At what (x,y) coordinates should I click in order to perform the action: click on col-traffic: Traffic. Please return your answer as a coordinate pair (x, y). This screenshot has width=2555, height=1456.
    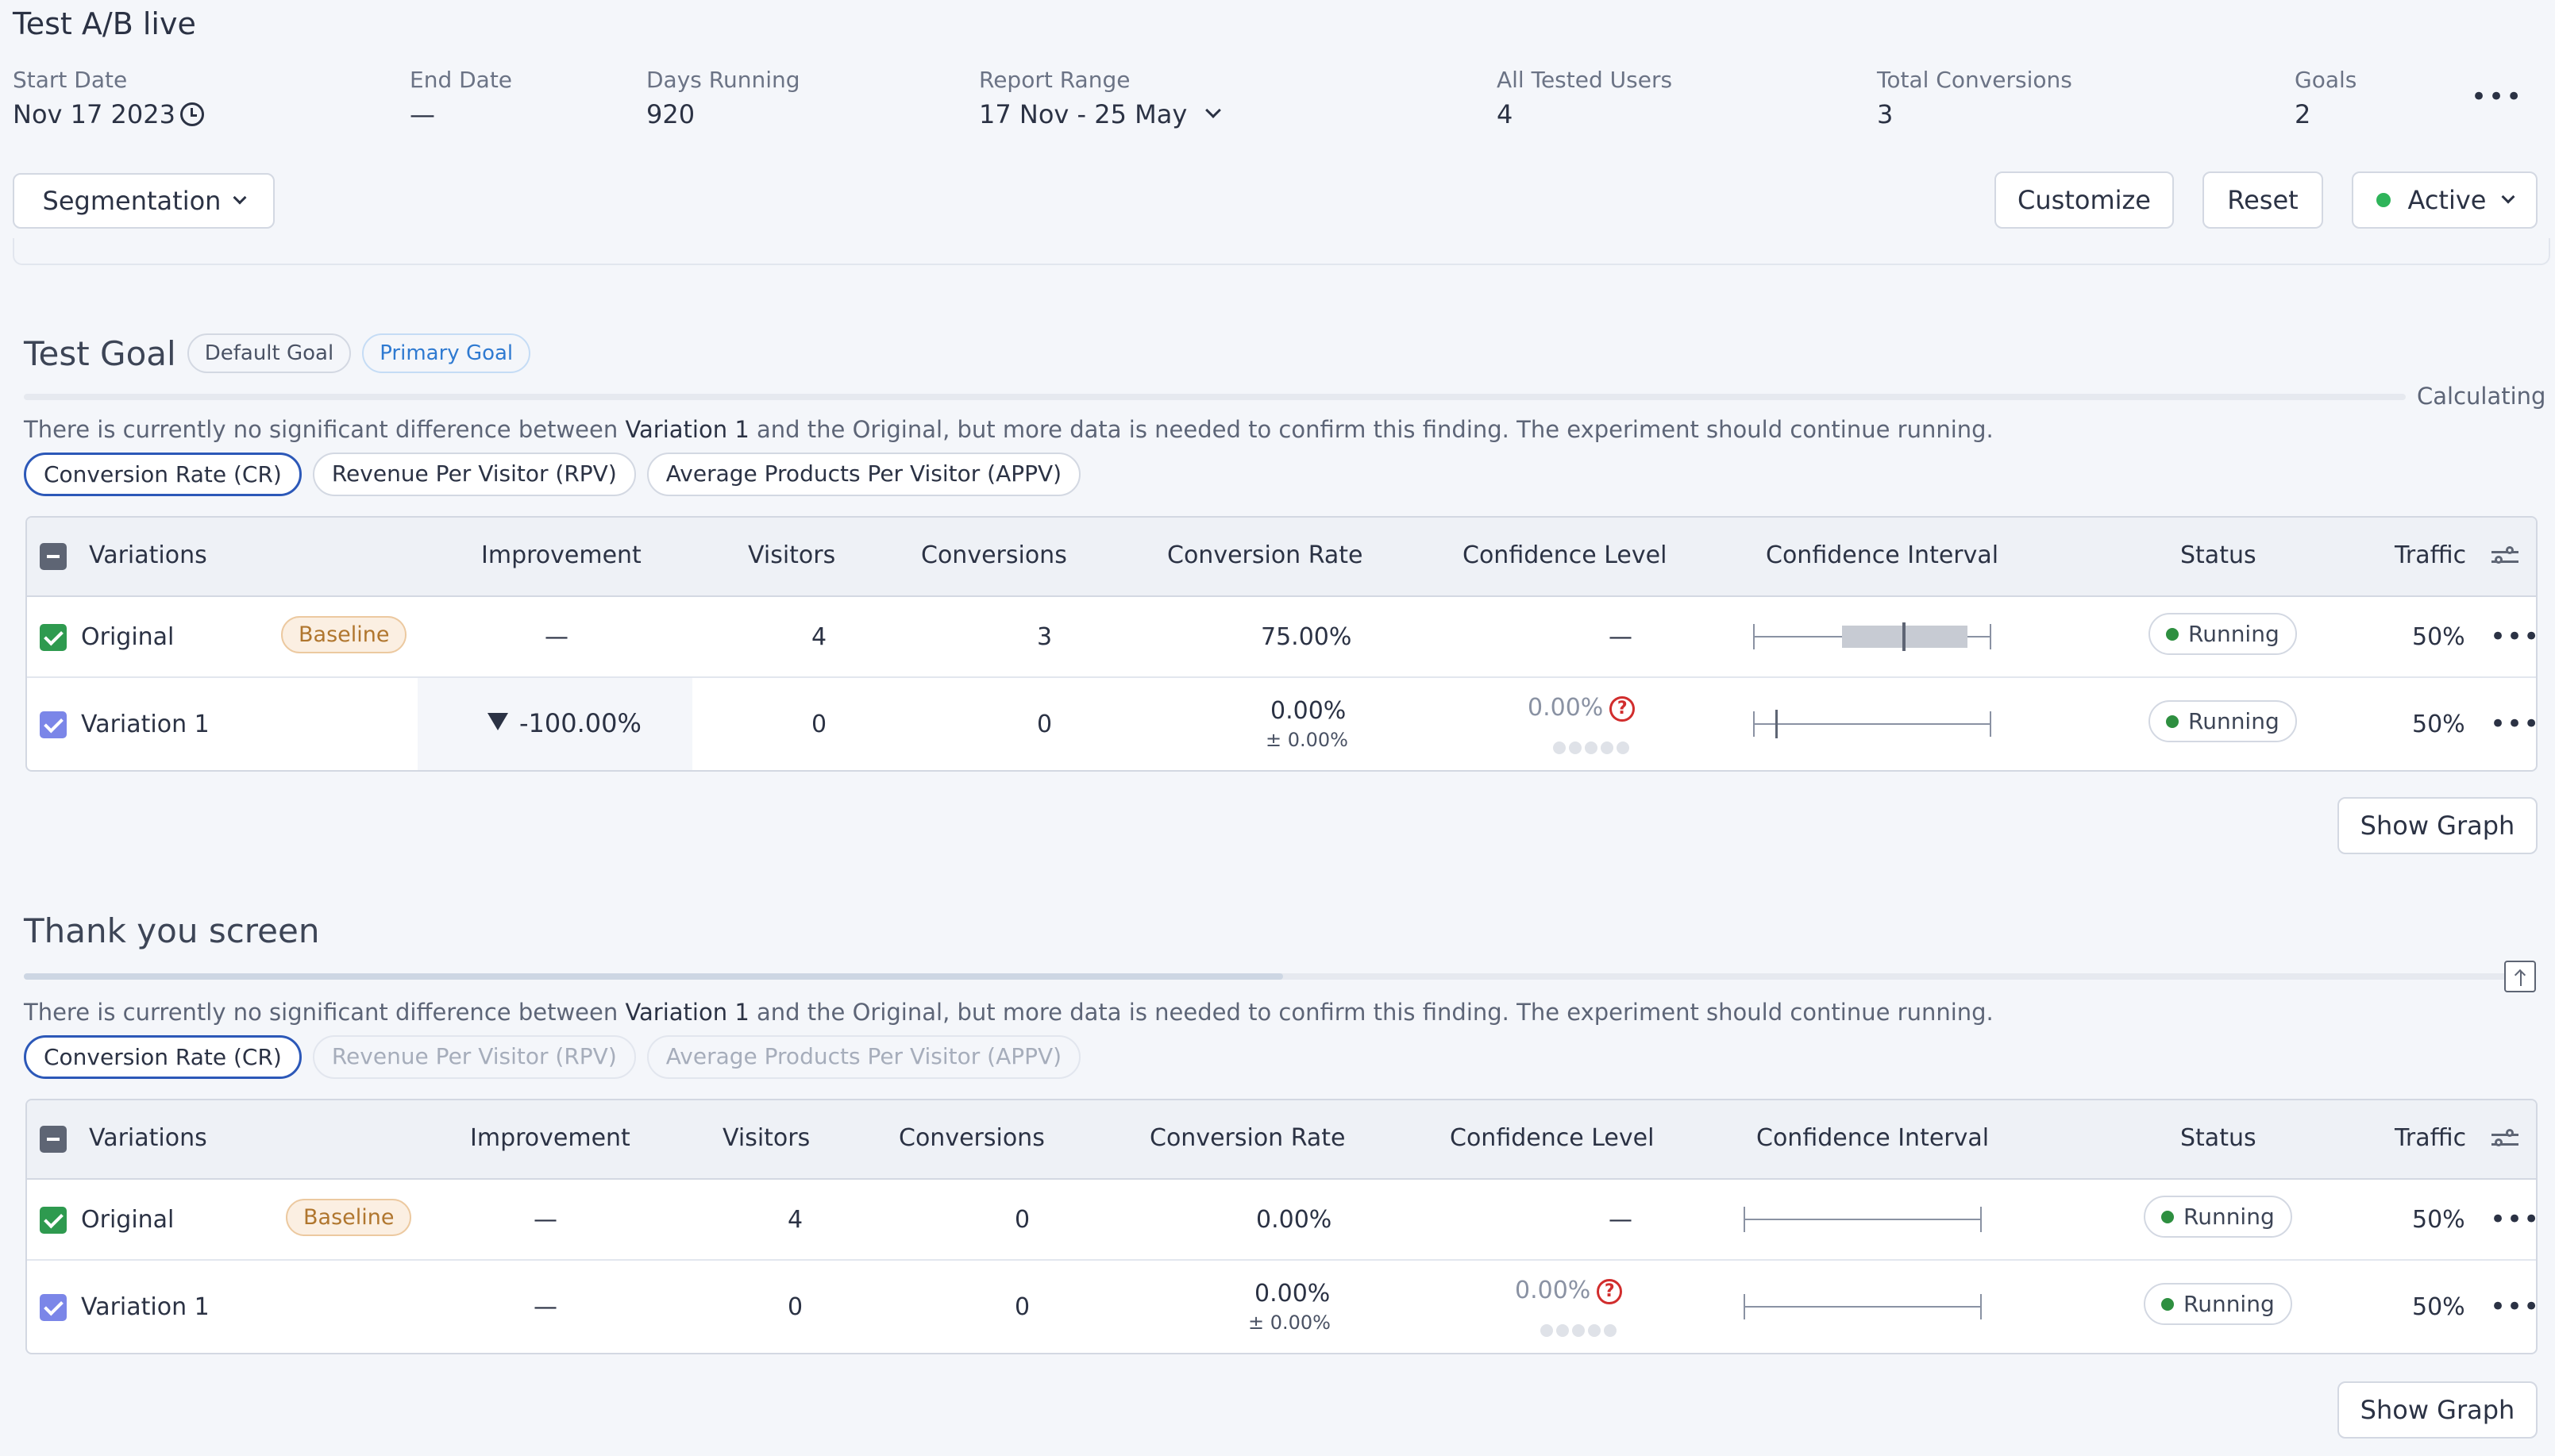
    Looking at the image, I should click on (2431, 555).